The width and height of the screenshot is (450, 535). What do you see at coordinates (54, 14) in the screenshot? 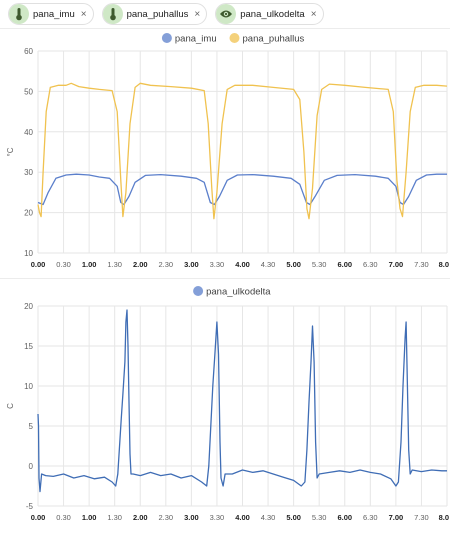
I see `chip-label: pana_imu` at bounding box center [54, 14].